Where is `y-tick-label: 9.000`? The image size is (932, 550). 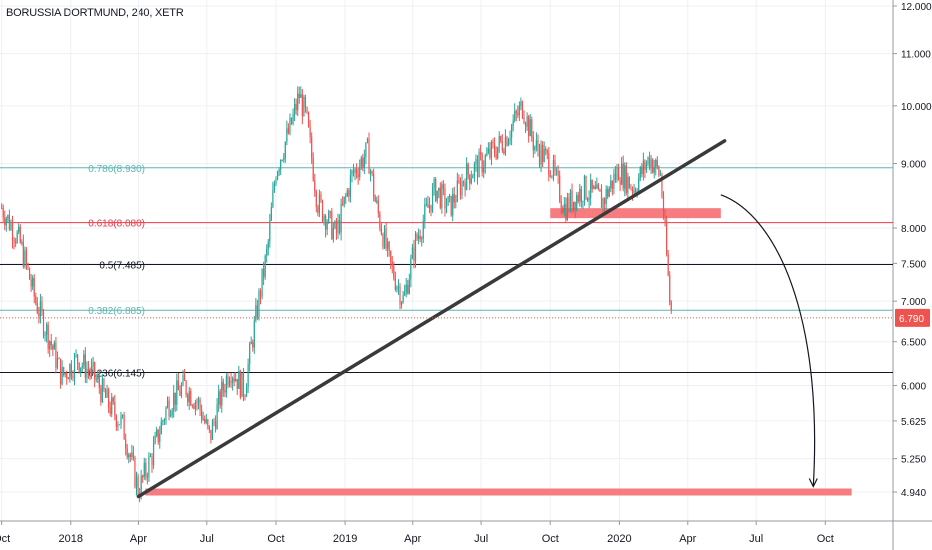 y-tick-label: 9.000 is located at coordinates (913, 165).